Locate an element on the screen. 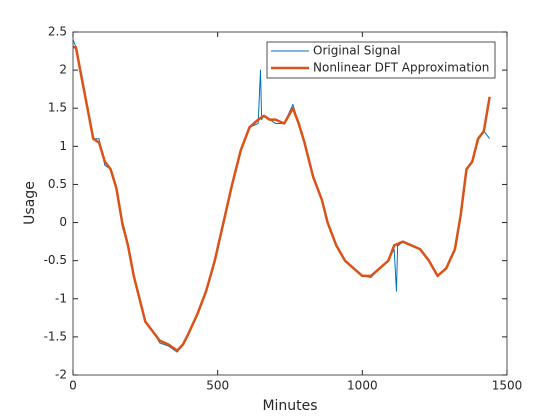  x-tick-label: 1000 is located at coordinates (362, 386).